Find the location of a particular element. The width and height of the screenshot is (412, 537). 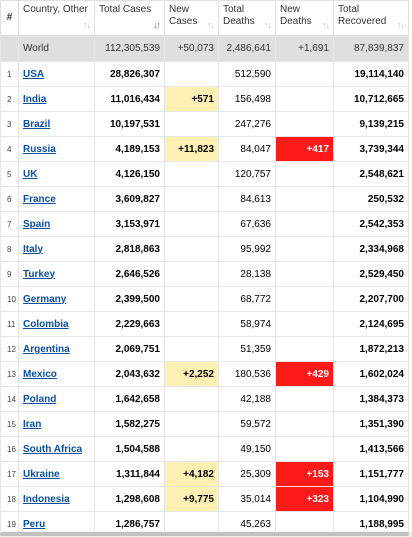

country-link: Italy is located at coordinates (33, 249).